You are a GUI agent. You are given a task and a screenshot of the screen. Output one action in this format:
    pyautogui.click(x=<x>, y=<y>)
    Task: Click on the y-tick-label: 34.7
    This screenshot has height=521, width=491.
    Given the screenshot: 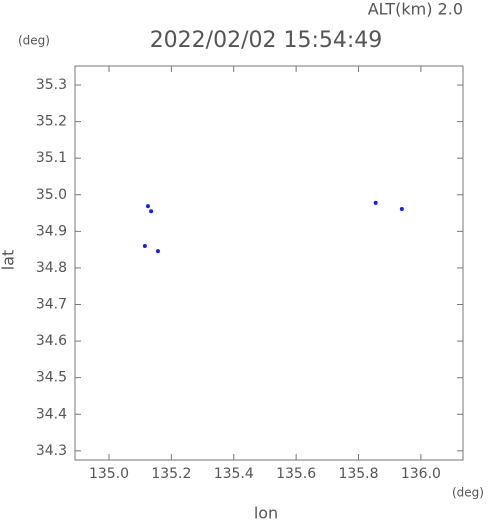 What is the action you would take?
    pyautogui.click(x=51, y=305)
    